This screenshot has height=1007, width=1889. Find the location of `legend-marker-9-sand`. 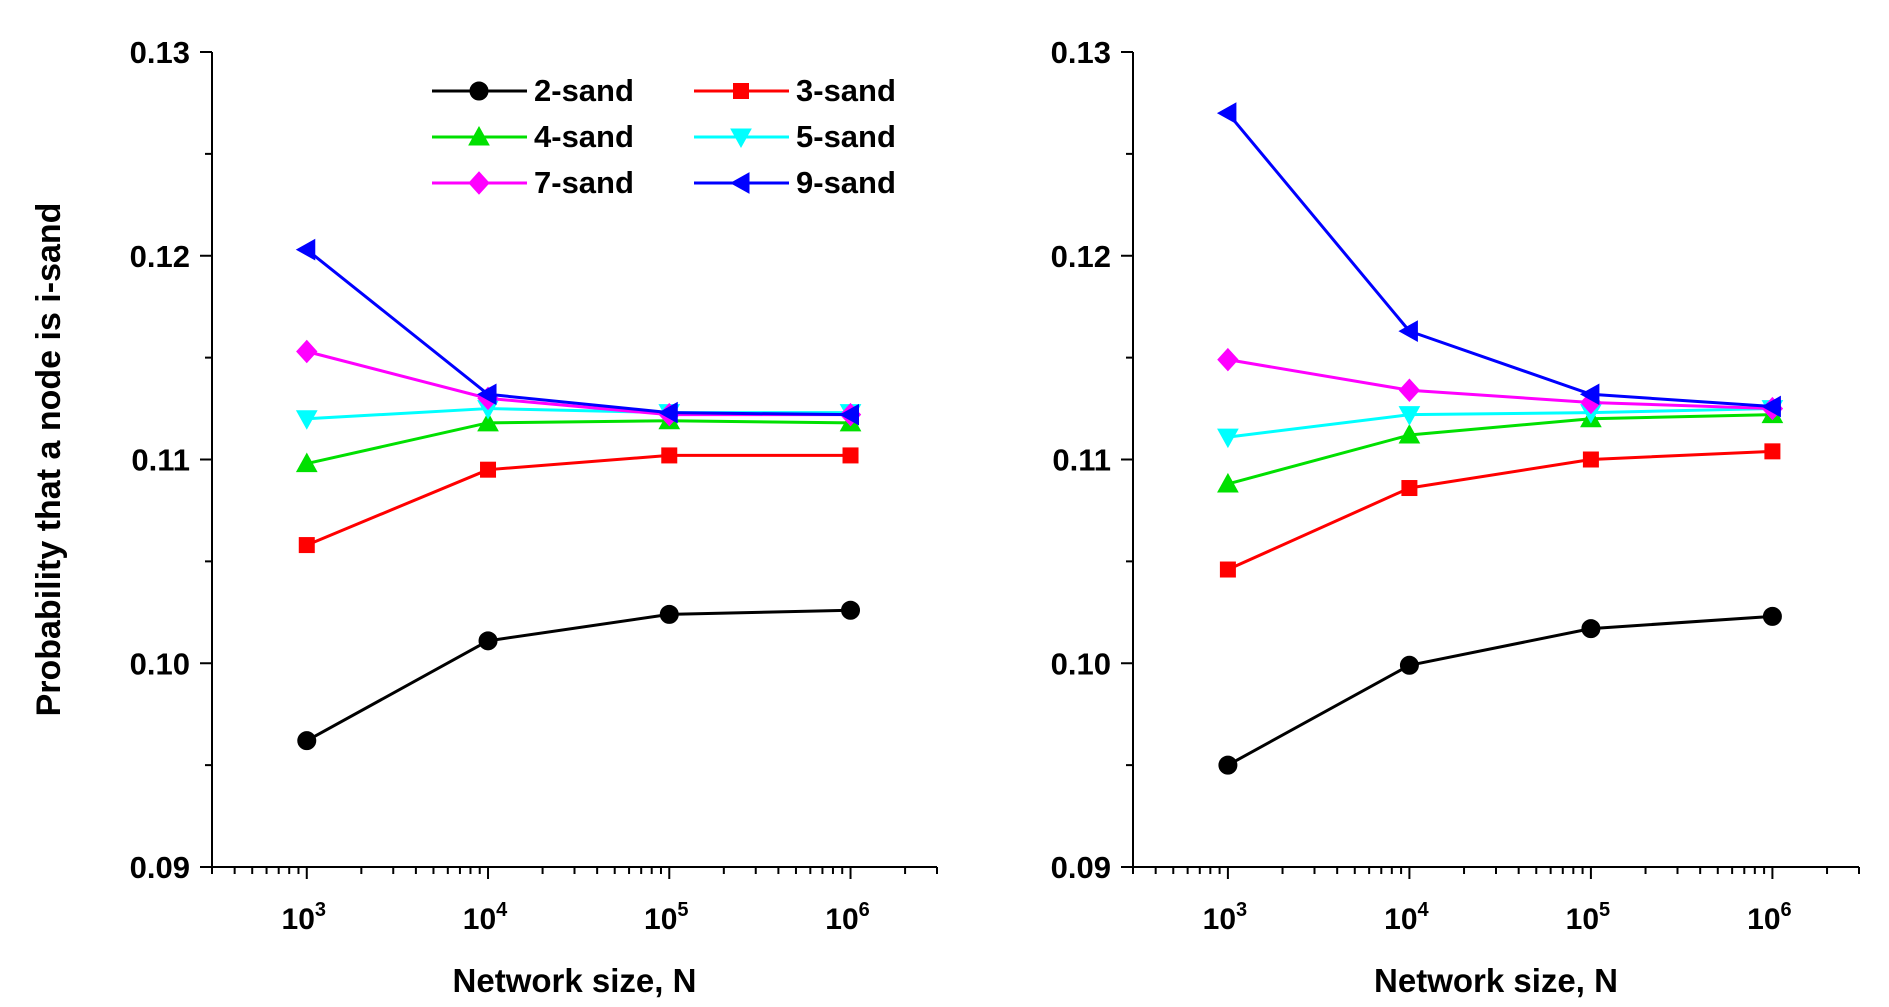

legend-marker-9-sand is located at coordinates (739, 183).